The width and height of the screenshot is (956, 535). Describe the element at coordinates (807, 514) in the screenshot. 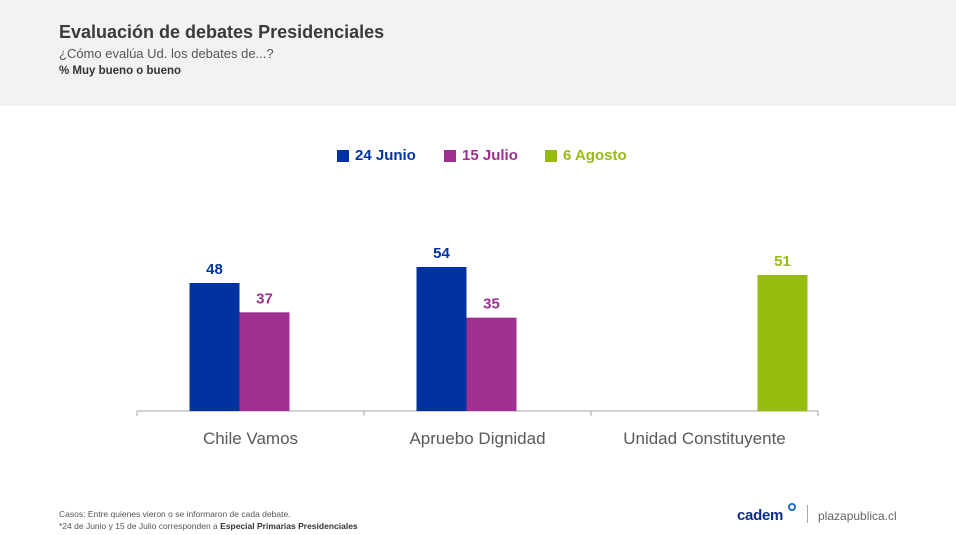

I see `footer-divider` at that location.